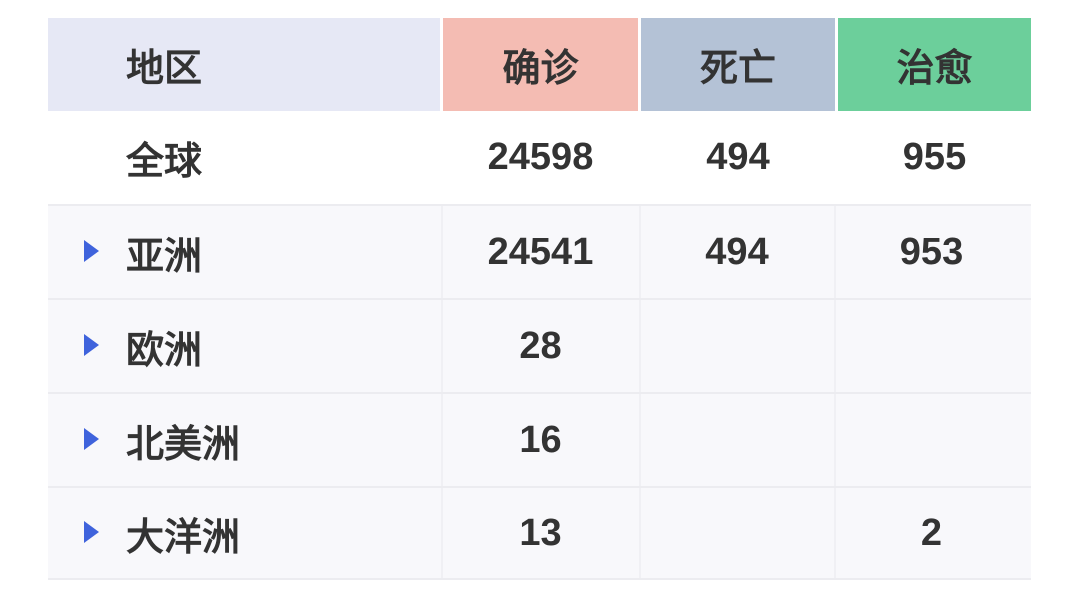  I want to click on table-header: 地区 确诊 死亡 治愈, so click(539, 64).